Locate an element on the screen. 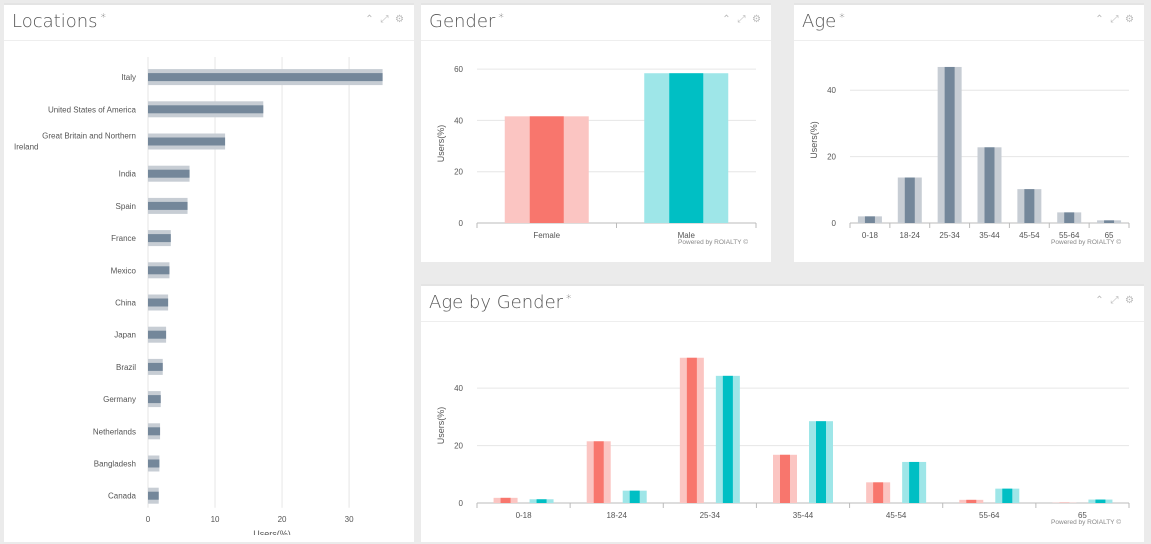 This screenshot has height=544, width=1151. panel-title: Age by Gender * is located at coordinates (500, 302).